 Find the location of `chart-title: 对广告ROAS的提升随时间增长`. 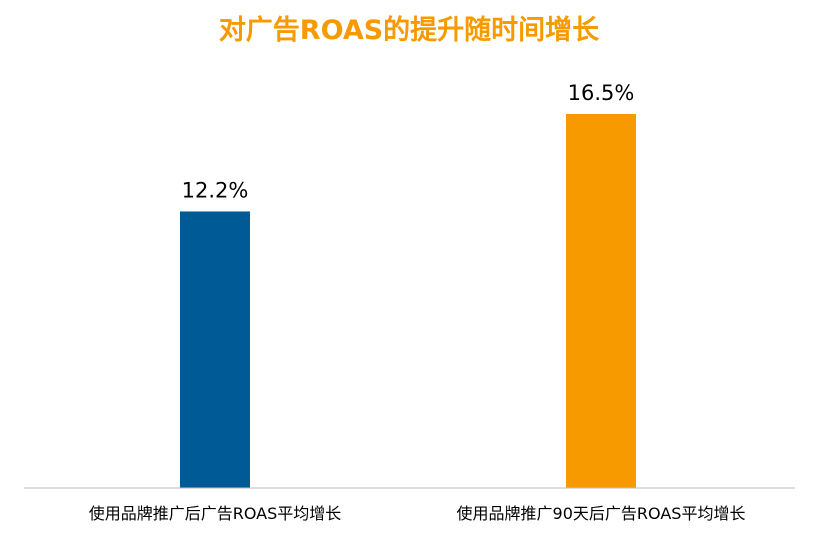

chart-title: 对广告ROAS的提升随时间增长 is located at coordinates (409, 30).